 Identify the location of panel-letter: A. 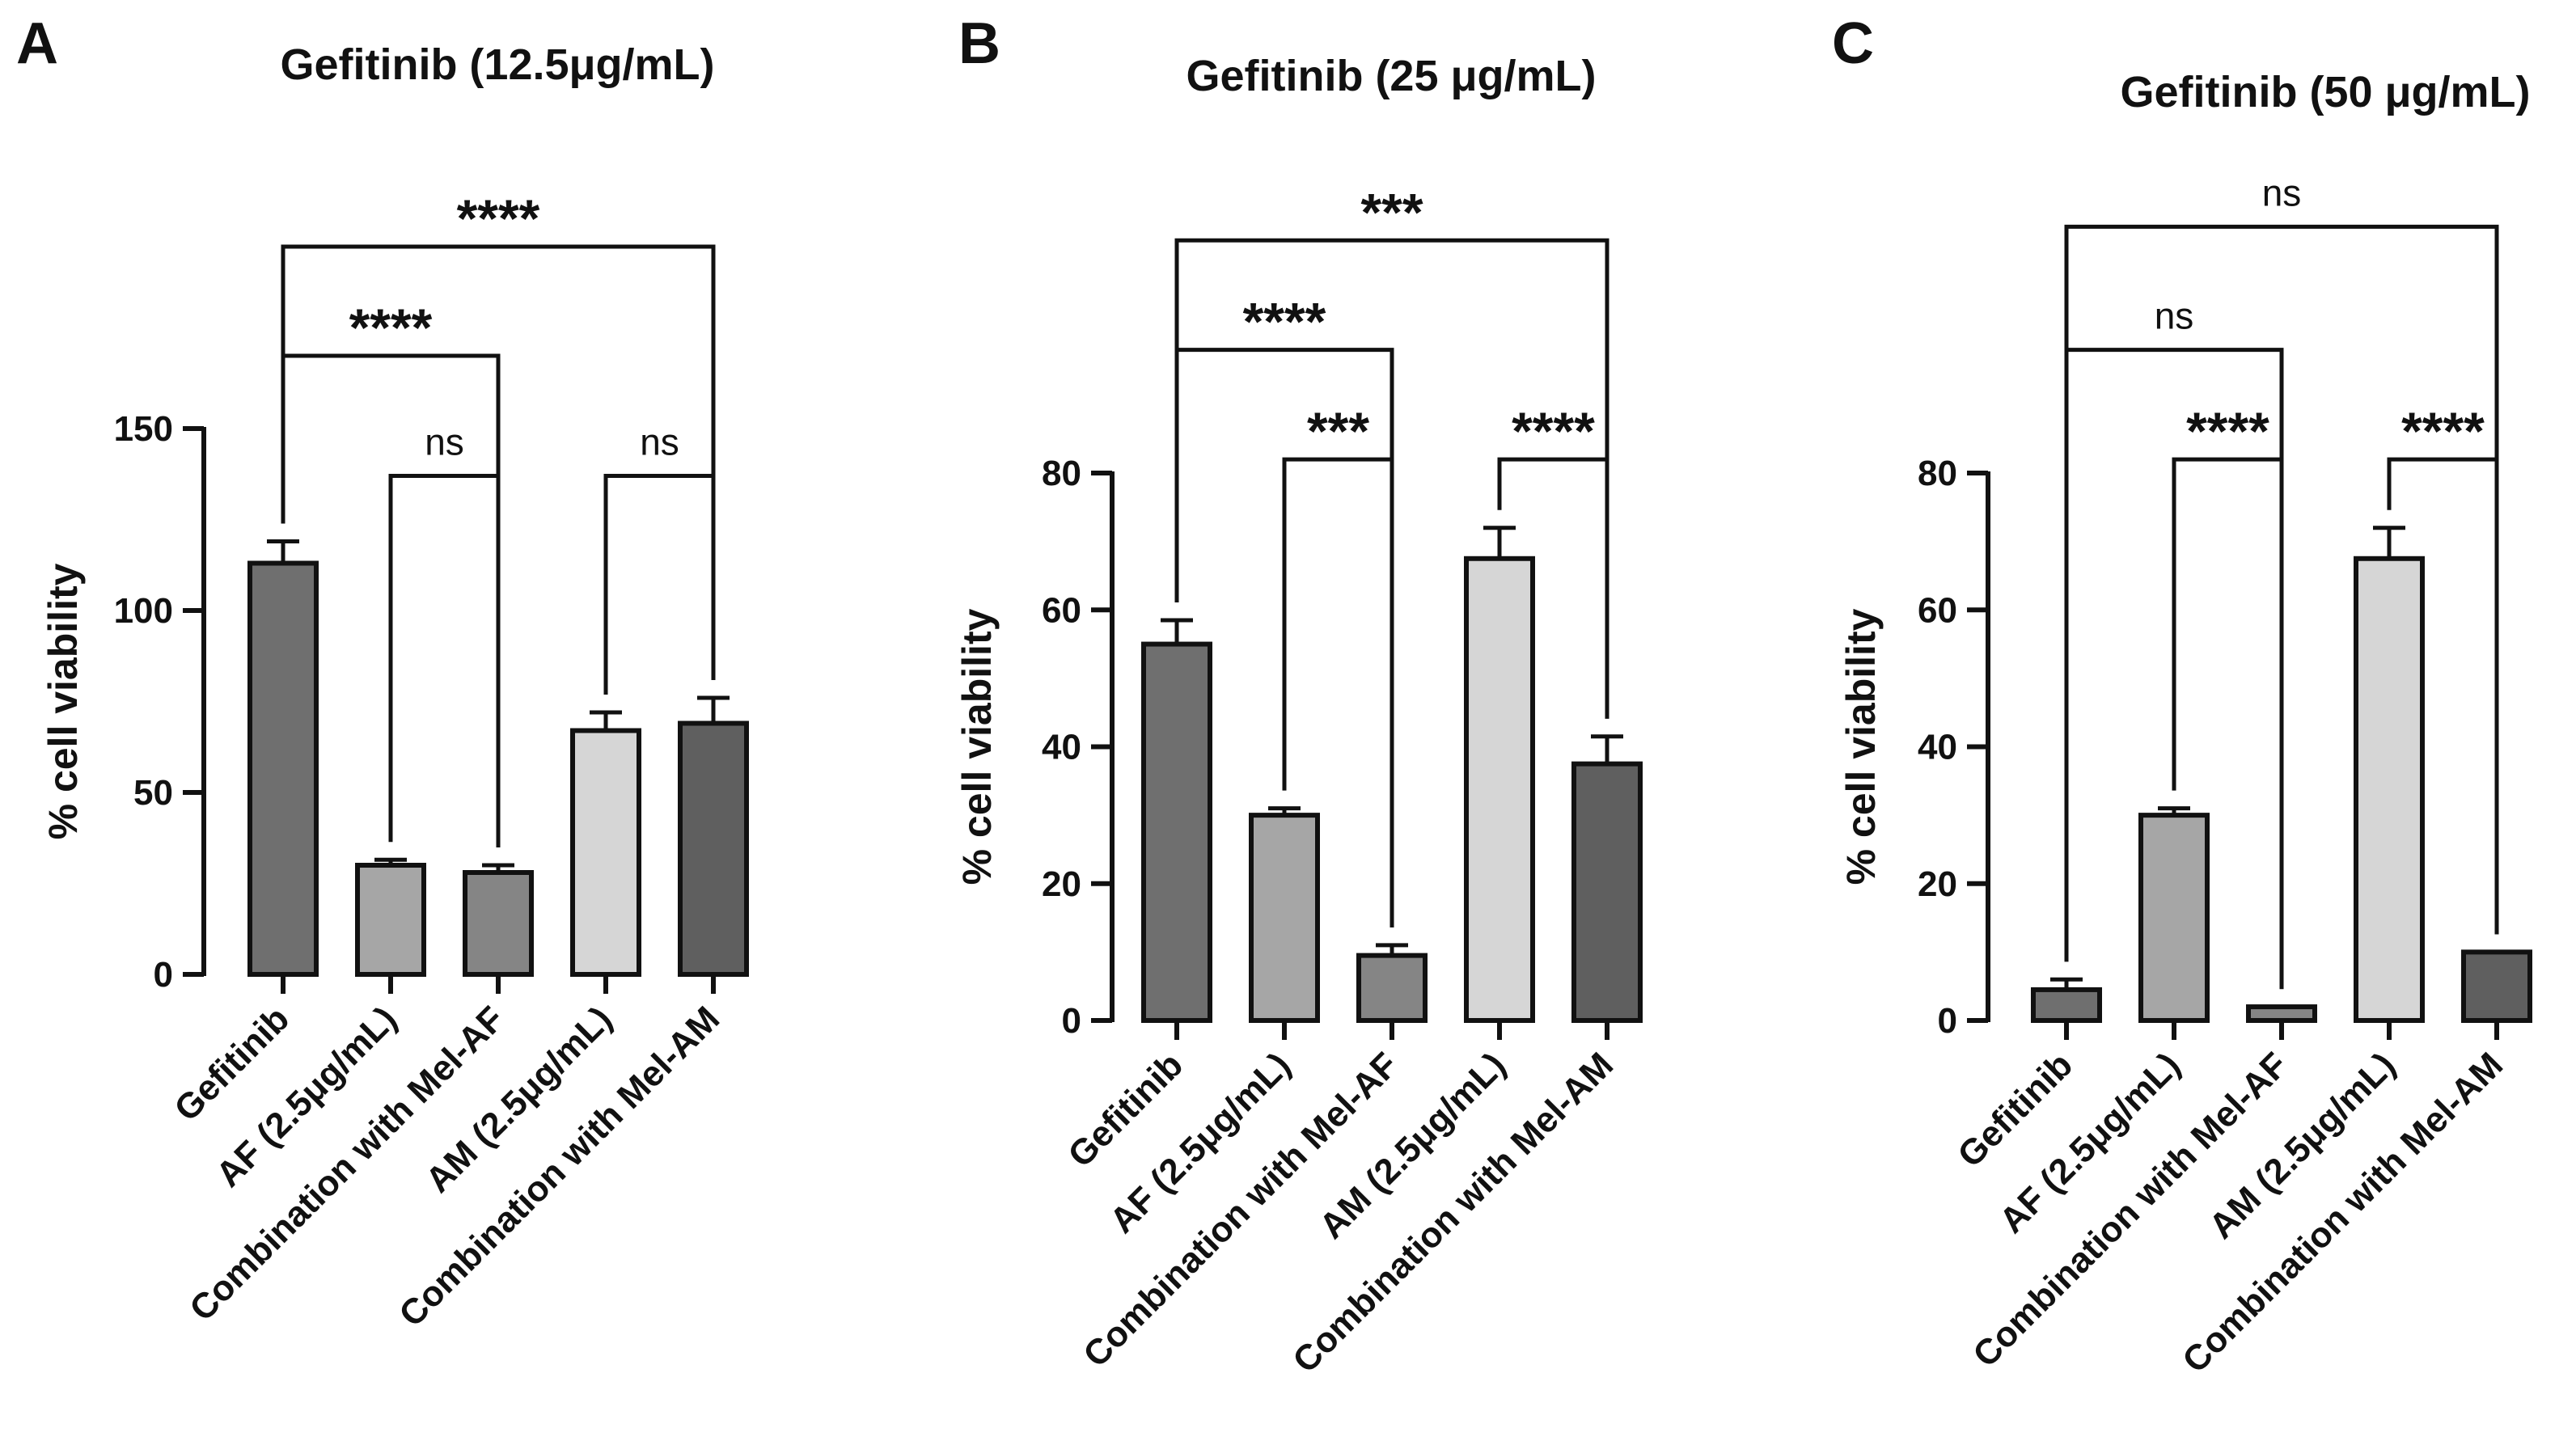
(37, 43).